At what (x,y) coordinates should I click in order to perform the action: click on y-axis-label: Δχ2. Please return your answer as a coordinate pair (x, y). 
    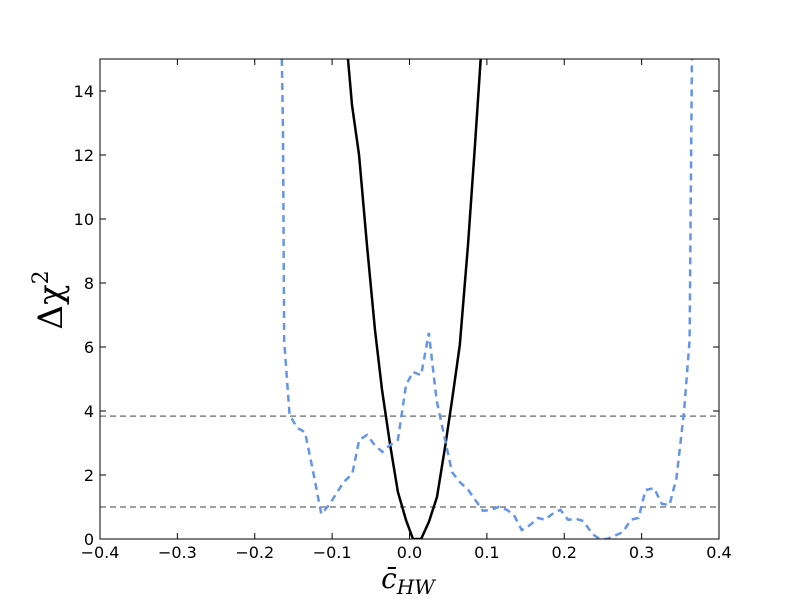
    Looking at the image, I should click on (50, 299).